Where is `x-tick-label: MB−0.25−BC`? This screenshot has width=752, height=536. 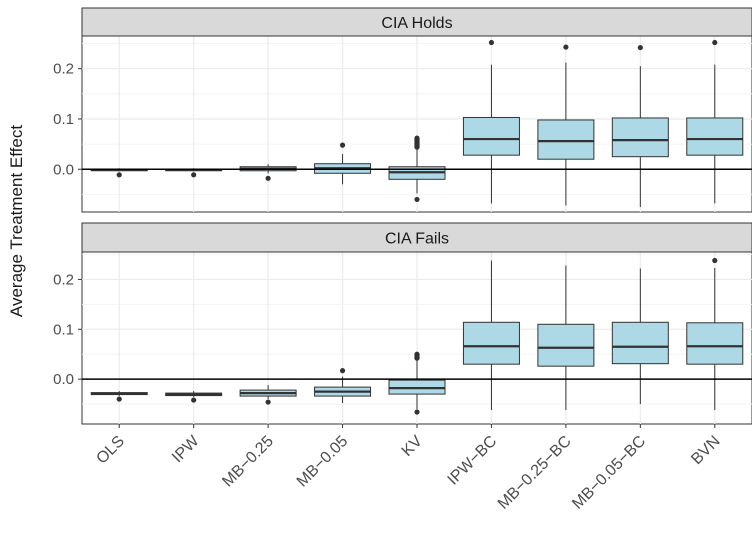
x-tick-label: MB−0.25−BC is located at coordinates (535, 473).